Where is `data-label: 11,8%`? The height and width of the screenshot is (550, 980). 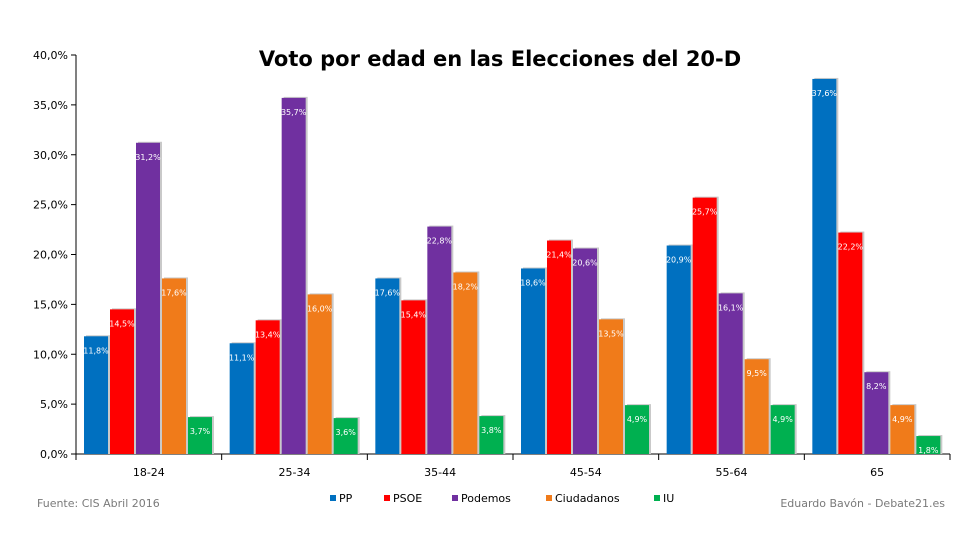 data-label: 11,8% is located at coordinates (96, 350).